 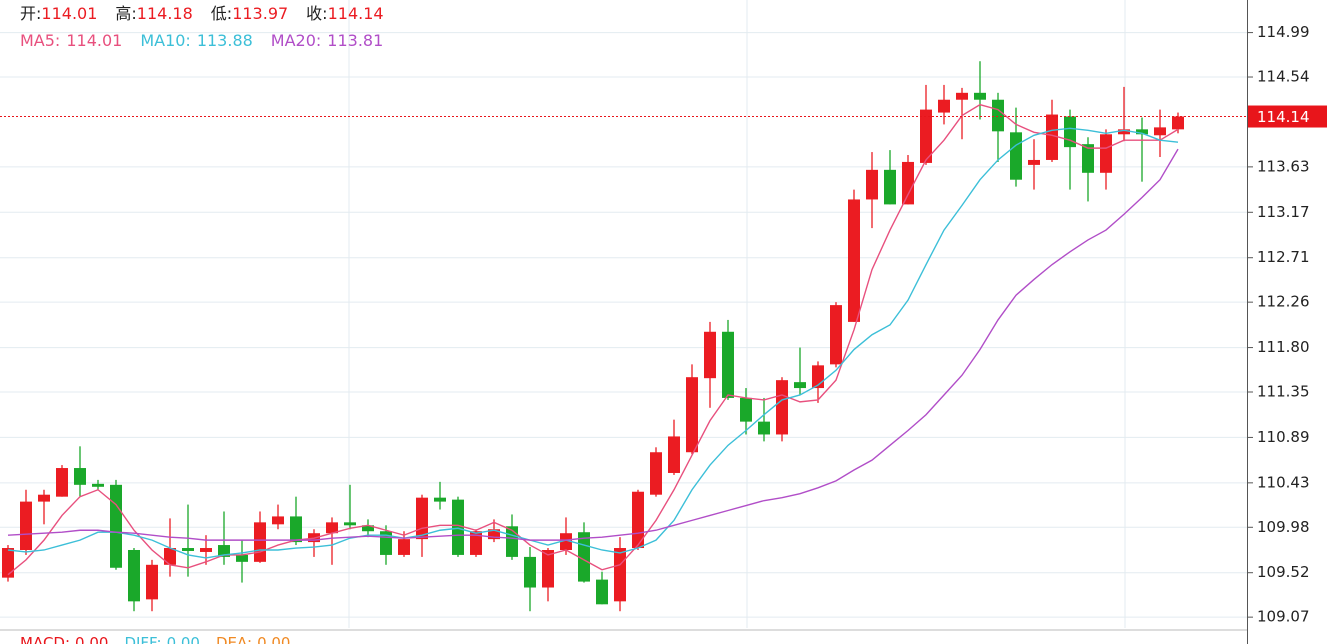 I want to click on legend-name: MA5:, so click(x=40, y=40).